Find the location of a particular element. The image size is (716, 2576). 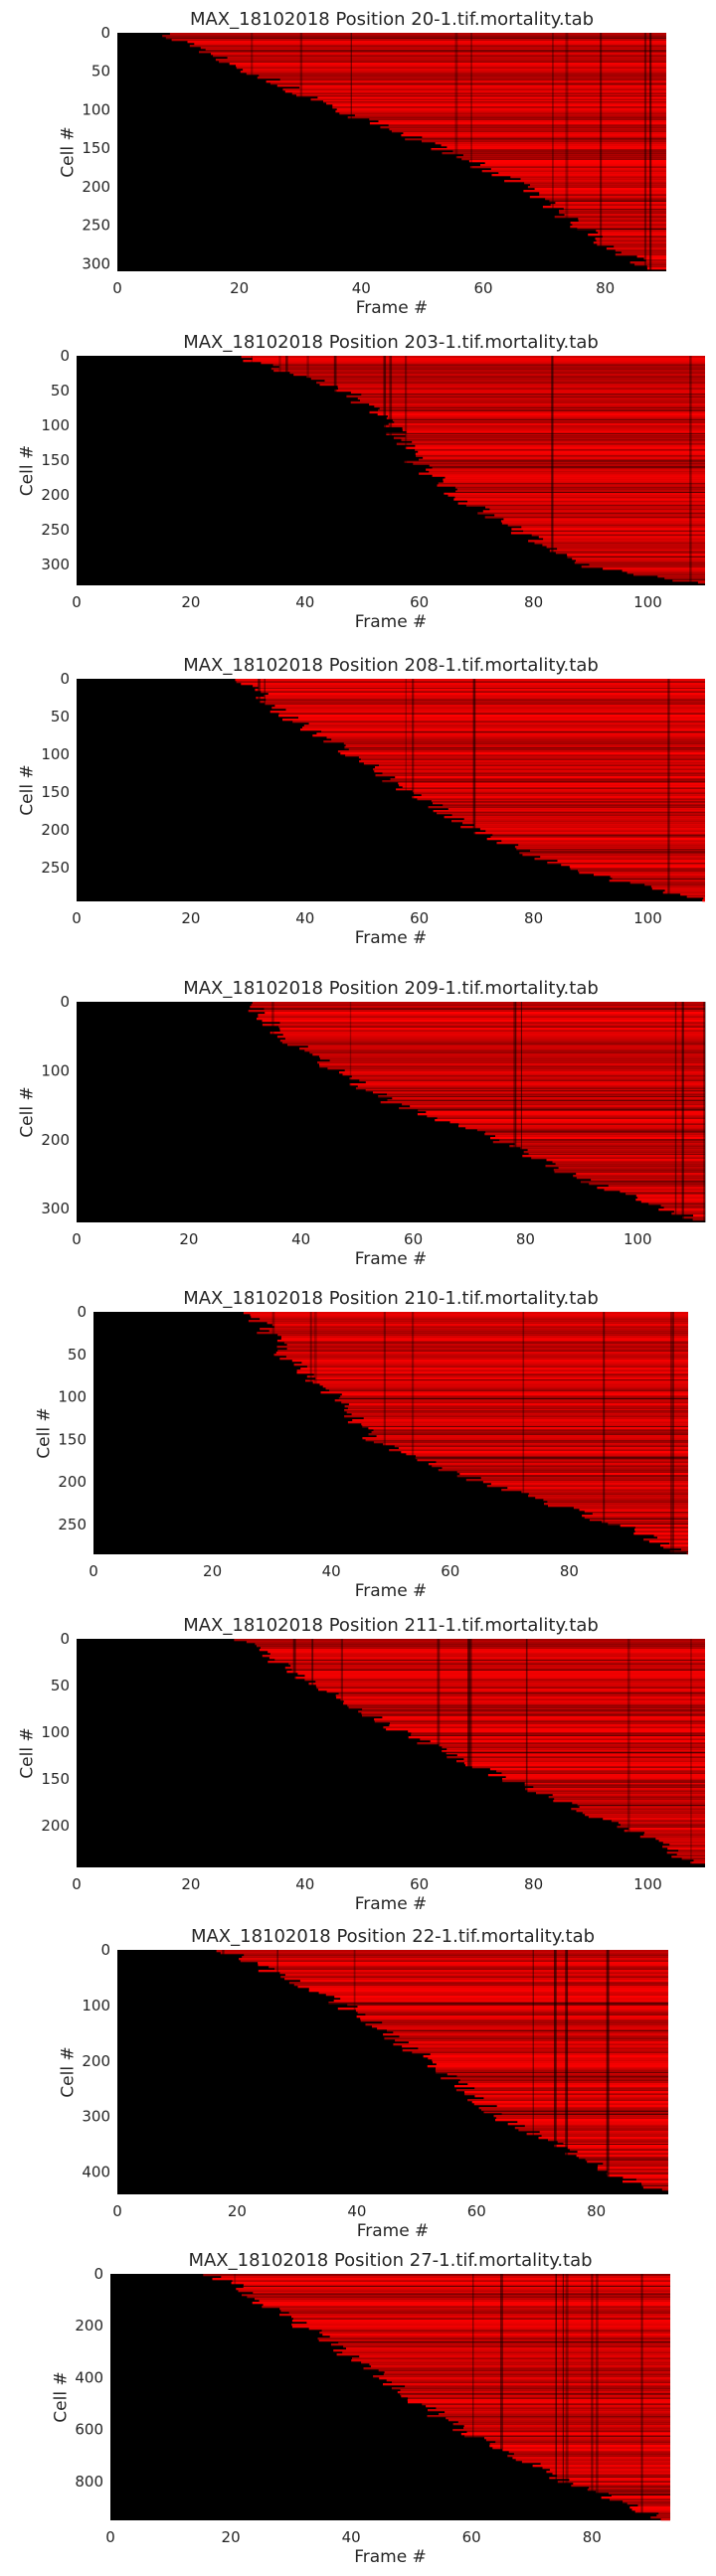

x-tick-label: 20 is located at coordinates (190, 602).